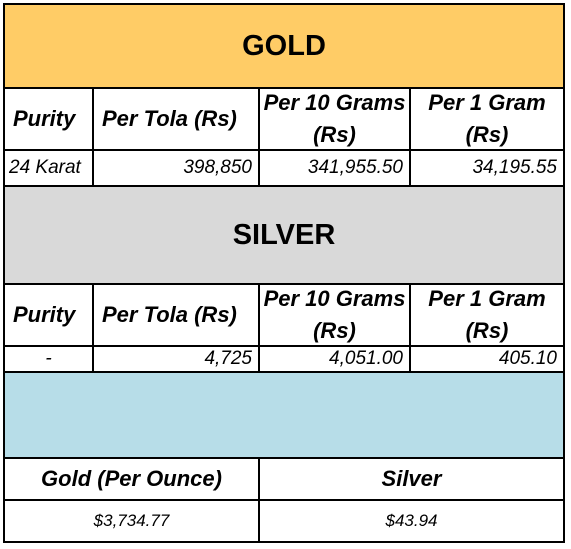  What do you see at coordinates (411, 479) in the screenshot?
I see `intl-silver-header: Silver` at bounding box center [411, 479].